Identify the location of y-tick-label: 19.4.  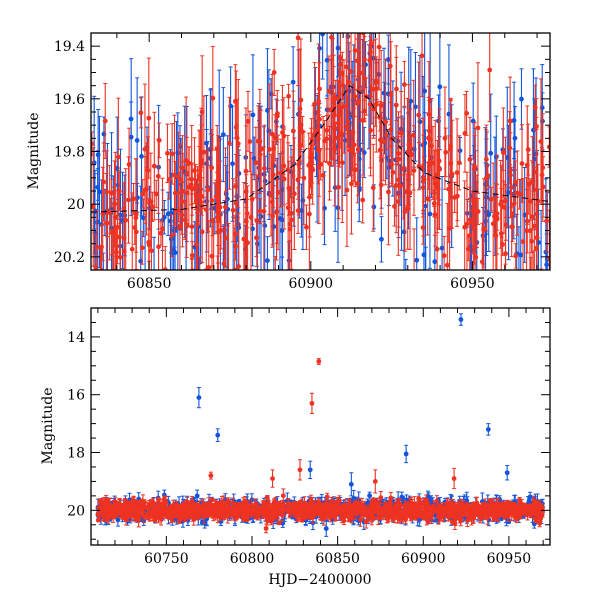
(69, 47).